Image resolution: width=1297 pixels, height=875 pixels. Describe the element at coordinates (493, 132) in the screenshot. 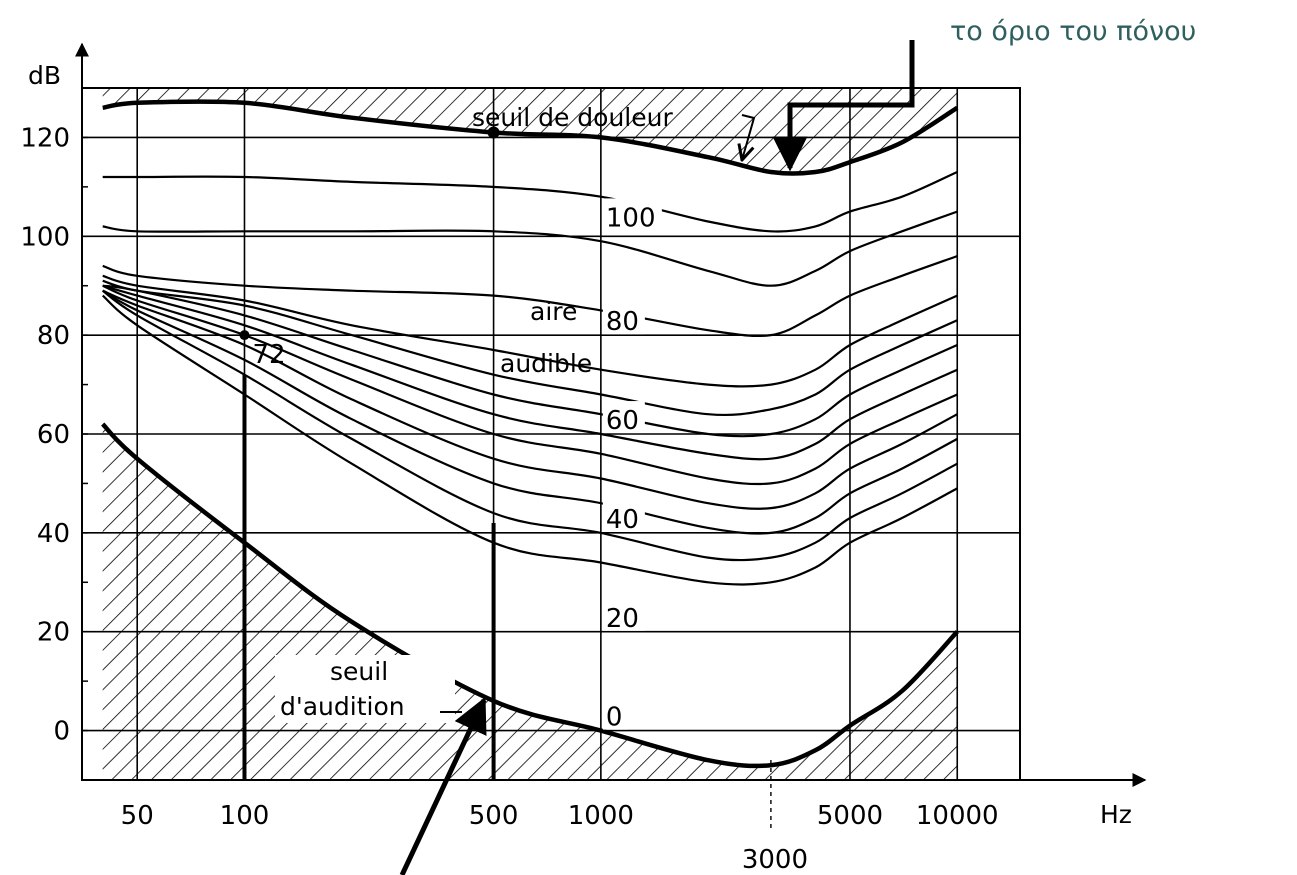

I see `pain-point` at that location.